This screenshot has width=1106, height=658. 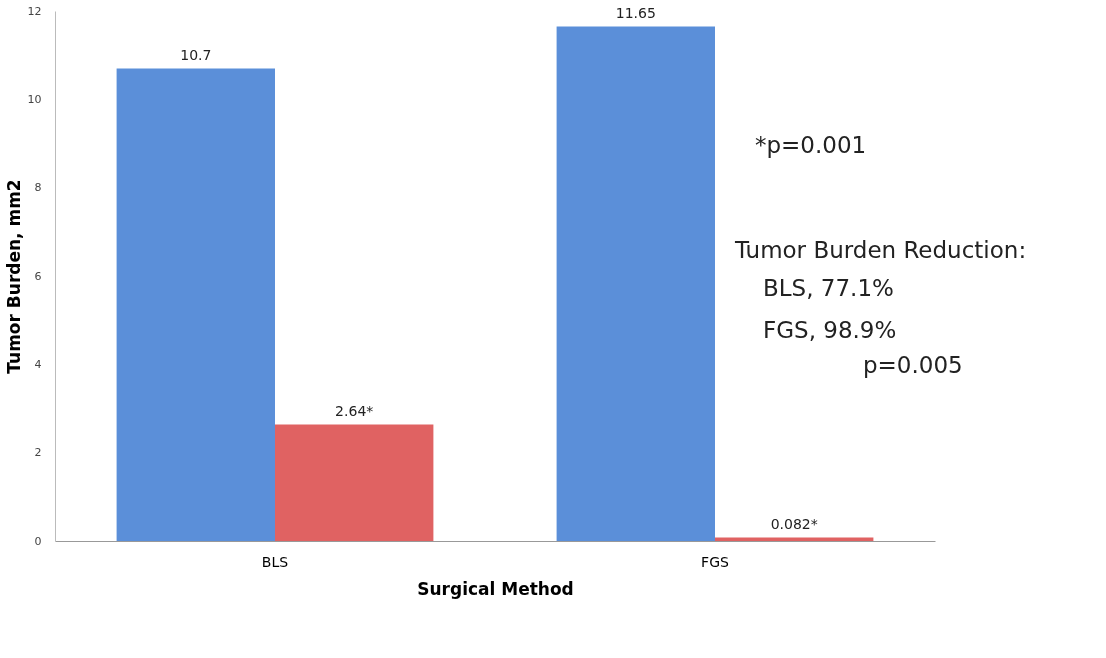 I want to click on y-tick-label: 2, so click(x=38, y=453).